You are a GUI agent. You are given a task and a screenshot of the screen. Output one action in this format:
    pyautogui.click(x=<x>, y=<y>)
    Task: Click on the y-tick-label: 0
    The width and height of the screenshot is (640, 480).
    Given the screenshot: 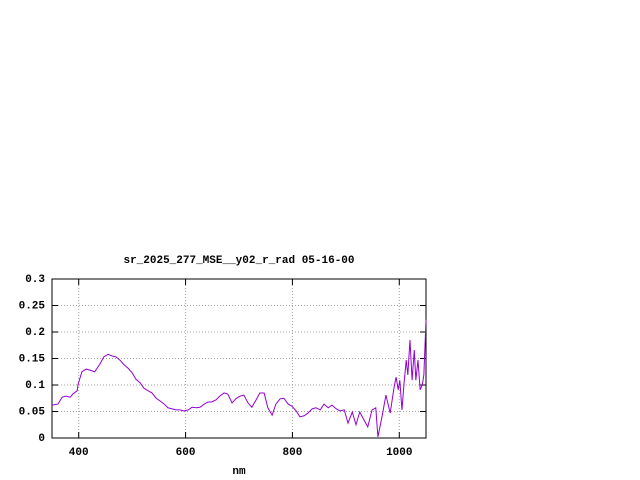 What is the action you would take?
    pyautogui.click(x=41, y=439)
    